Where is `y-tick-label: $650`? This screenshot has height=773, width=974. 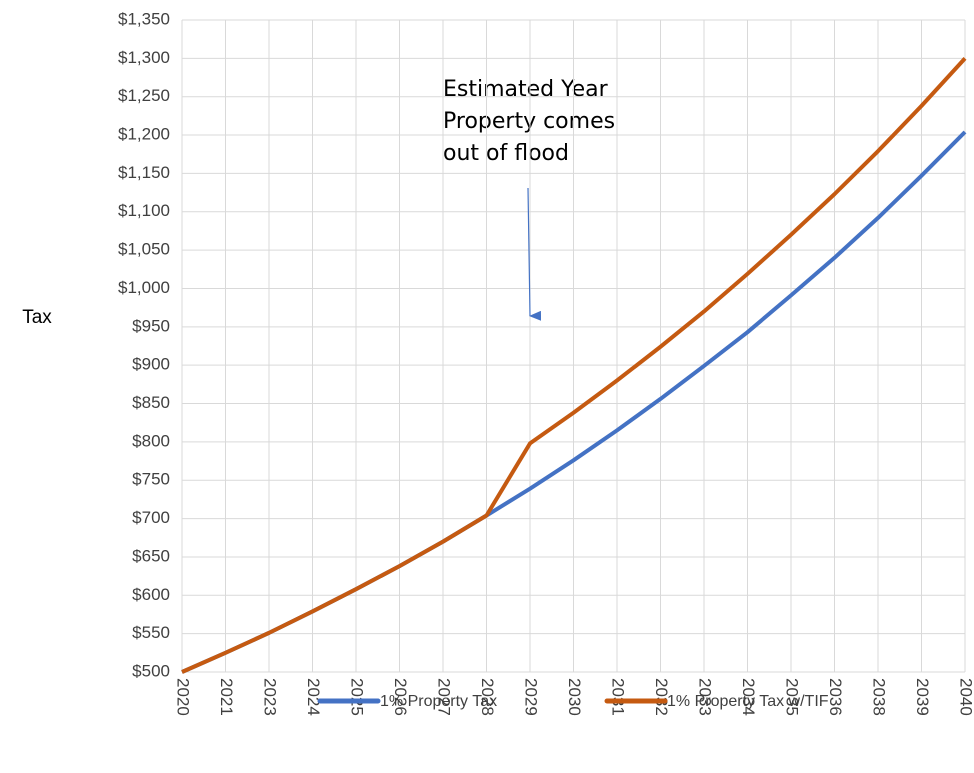
y-tick-label: $650 is located at coordinates (151, 555).